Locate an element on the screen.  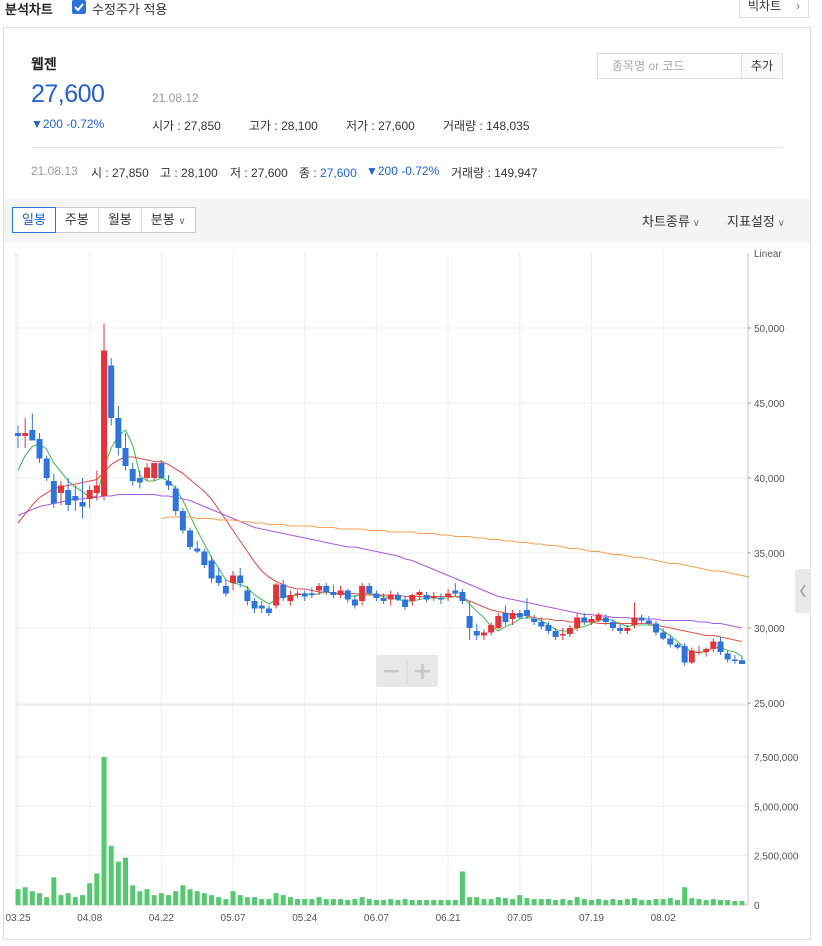
price-tick-label: 40,000 is located at coordinates (769, 479).